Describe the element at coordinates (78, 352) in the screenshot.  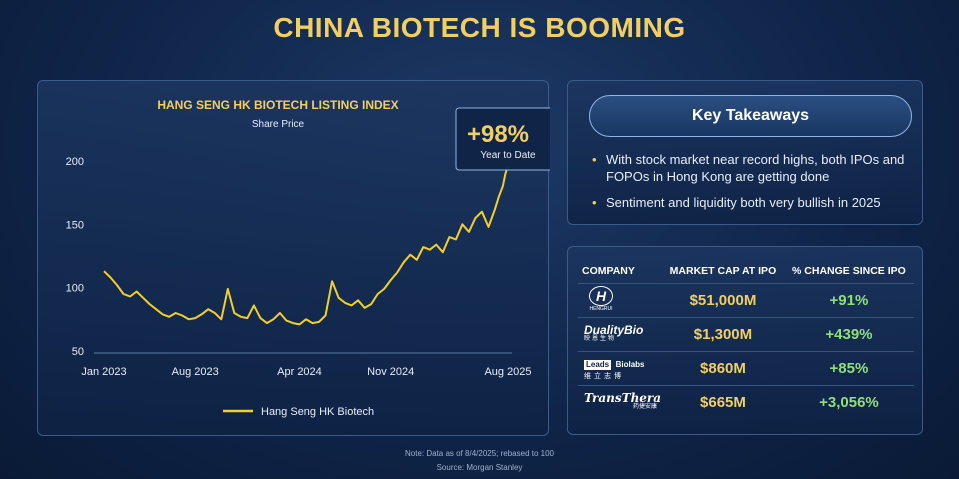
I see `y-tick-label: 50` at that location.